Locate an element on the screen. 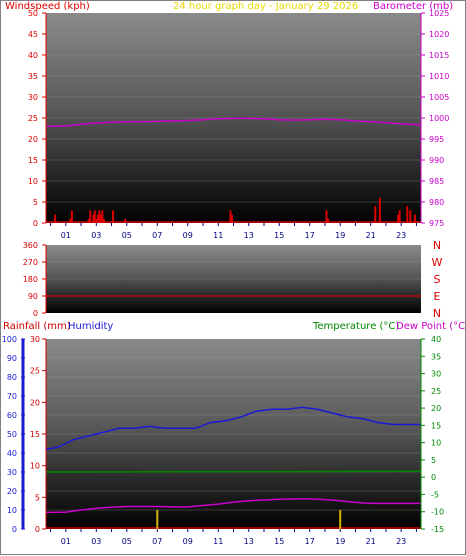  direction-tick-label: 180 is located at coordinates (30, 279).